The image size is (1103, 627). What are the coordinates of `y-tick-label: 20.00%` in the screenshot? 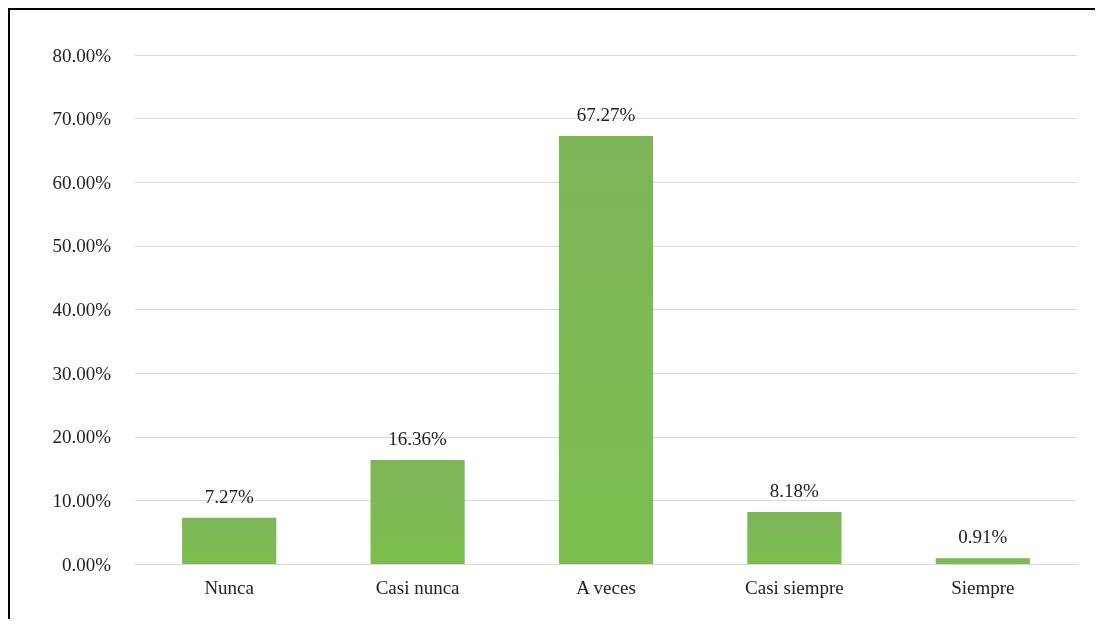 It's located at (82, 437).